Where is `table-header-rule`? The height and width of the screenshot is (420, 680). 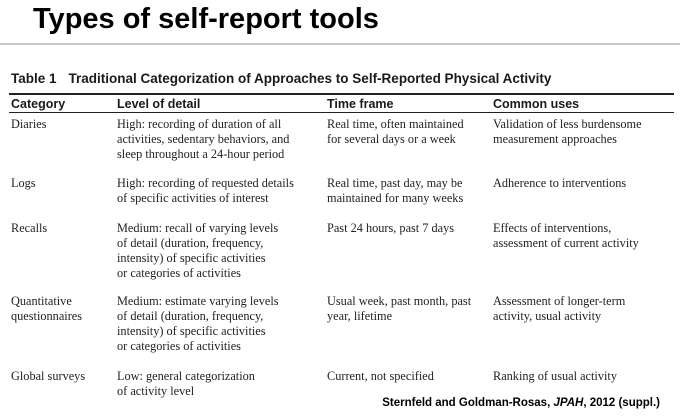 table-header-rule is located at coordinates (341, 112).